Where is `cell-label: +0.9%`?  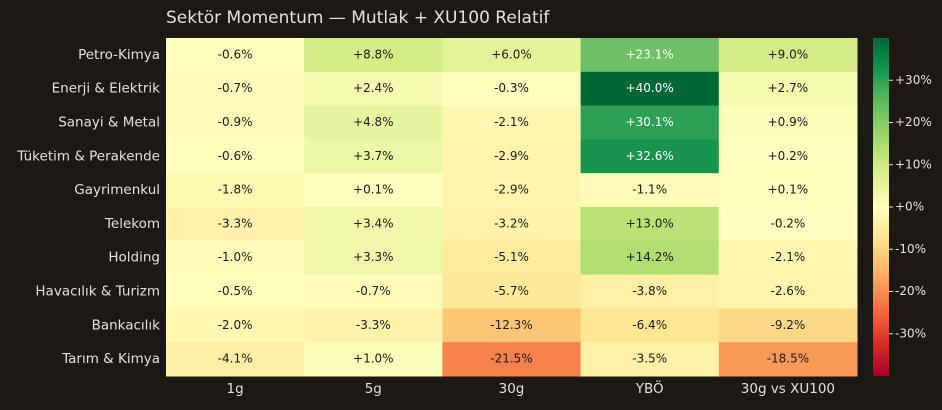
cell-label: +0.9% is located at coordinates (788, 122).